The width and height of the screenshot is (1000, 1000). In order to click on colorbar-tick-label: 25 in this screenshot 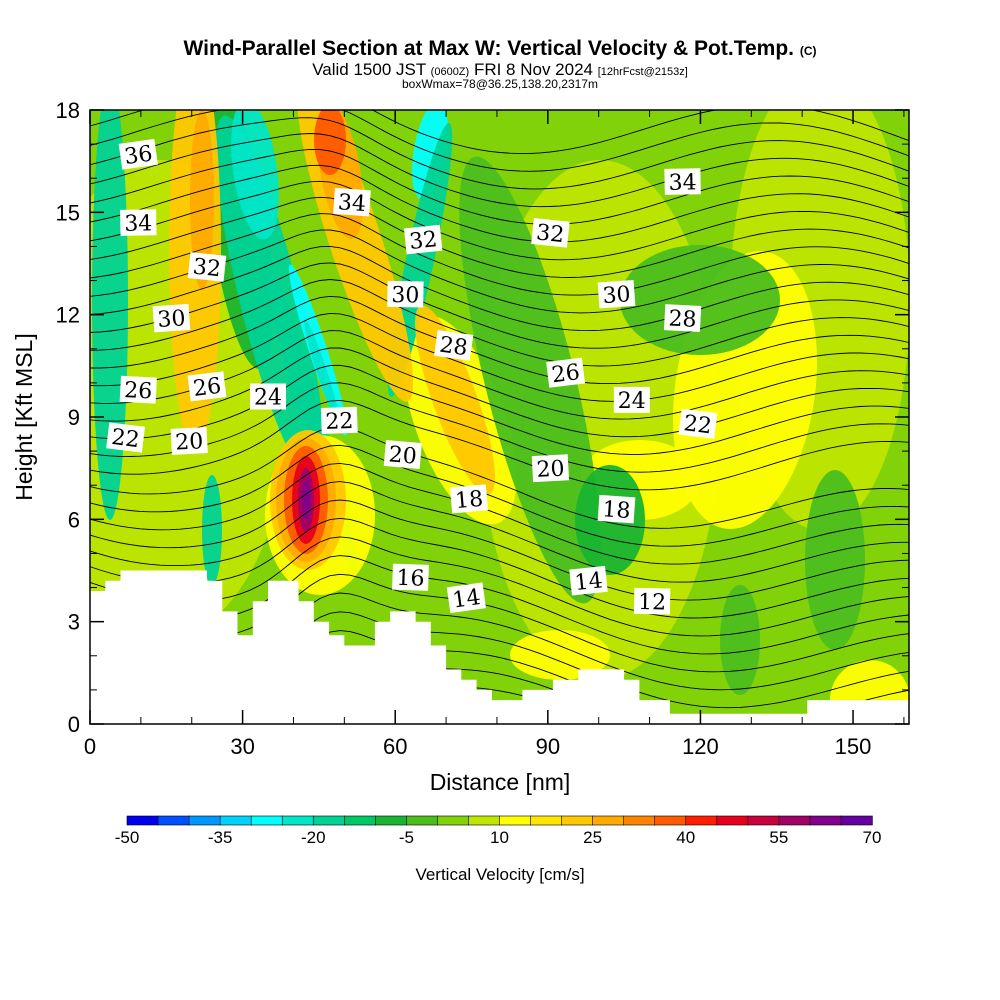, I will do `click(592, 837)`.